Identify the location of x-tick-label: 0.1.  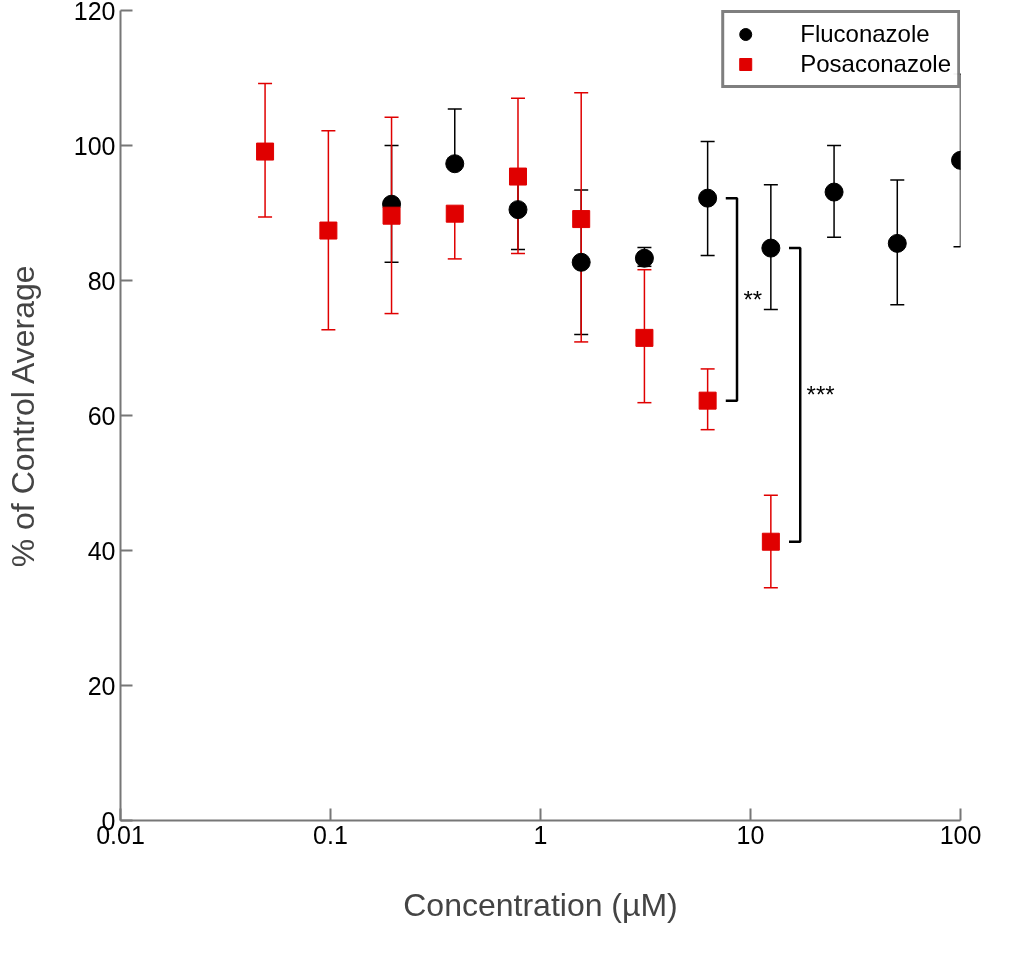
(330, 834).